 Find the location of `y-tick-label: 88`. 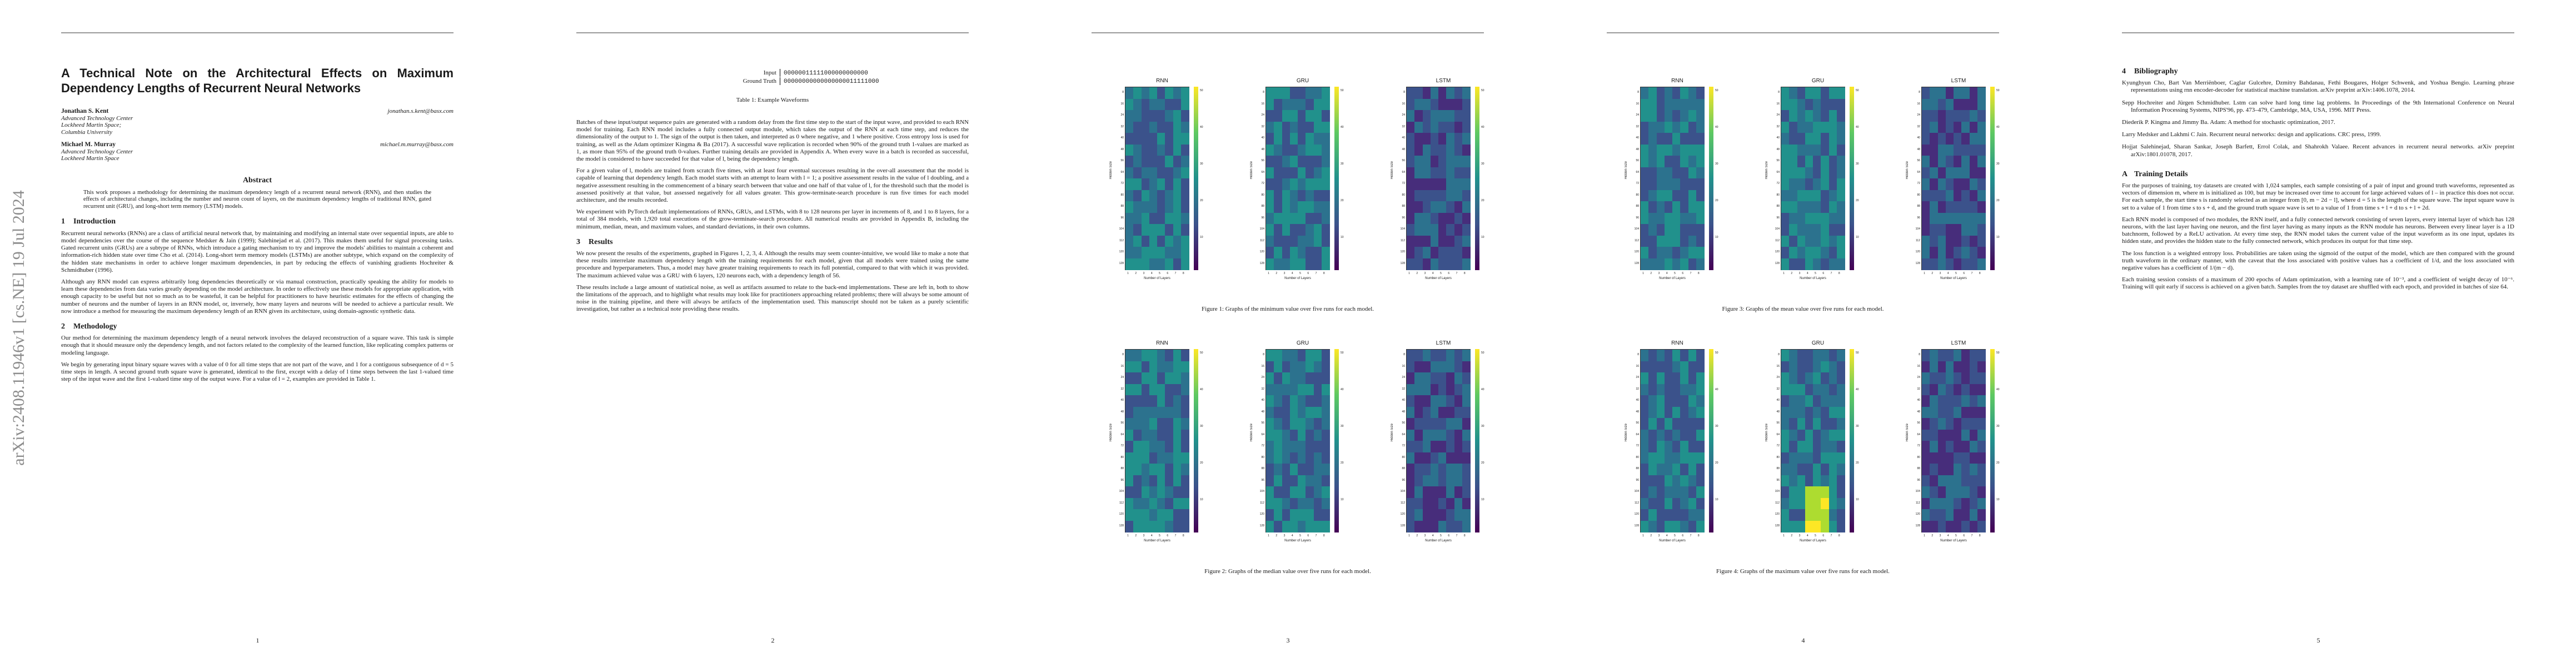

y-tick-label: 88 is located at coordinates (1122, 469).